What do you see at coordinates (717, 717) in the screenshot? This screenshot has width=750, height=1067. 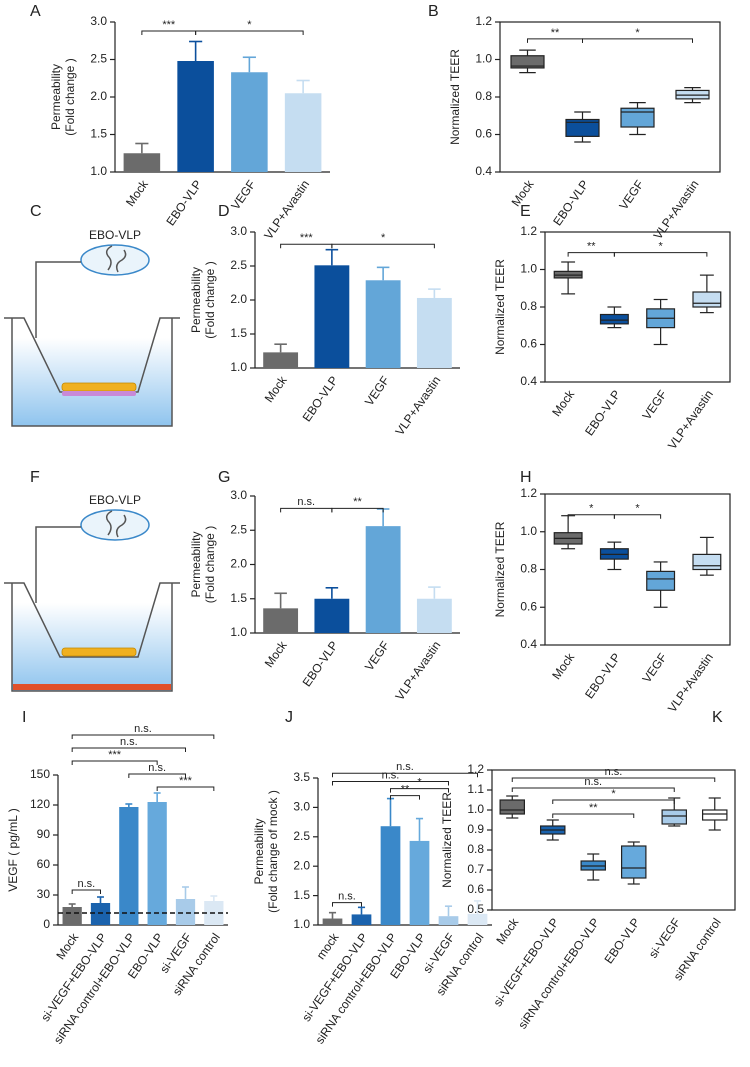 I see `panel-letter: K` at bounding box center [717, 717].